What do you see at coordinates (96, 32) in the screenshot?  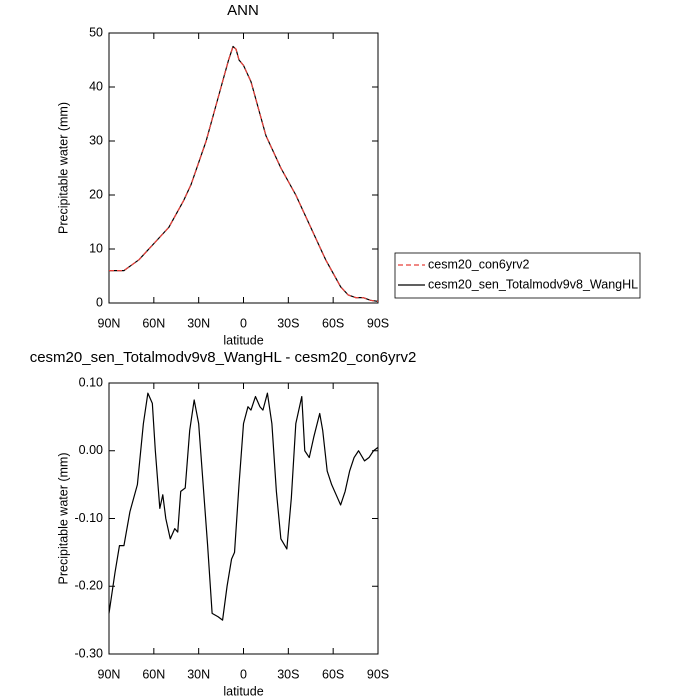 I see `y-tick-label: 50` at bounding box center [96, 32].